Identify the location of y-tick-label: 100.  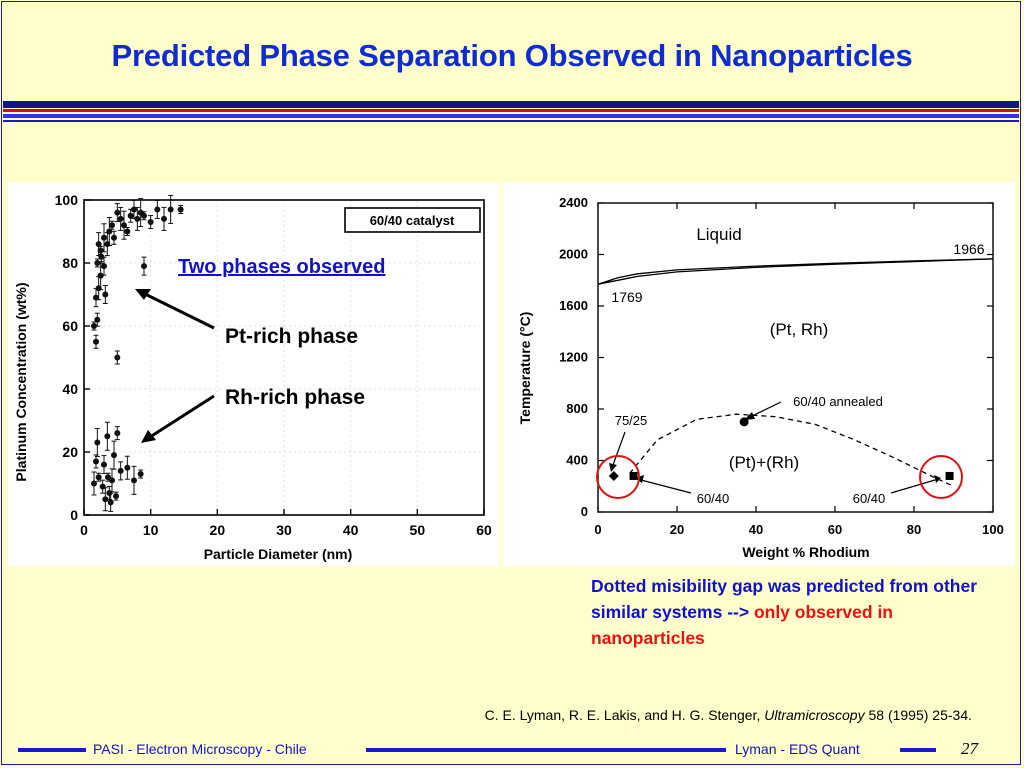
(67, 200).